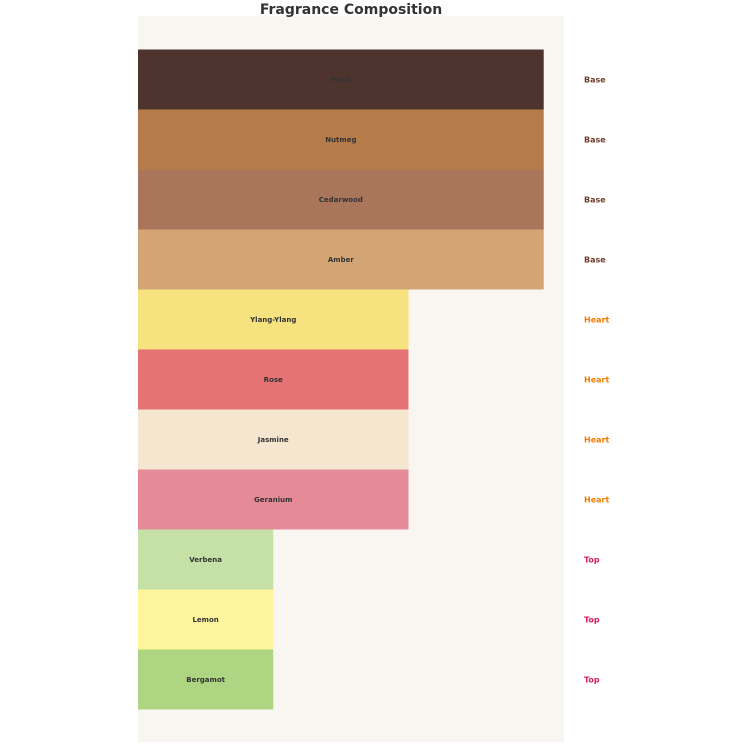 This screenshot has width=746, height=746. I want to click on tier-label-ylang-ylang: Heart, so click(596, 320).